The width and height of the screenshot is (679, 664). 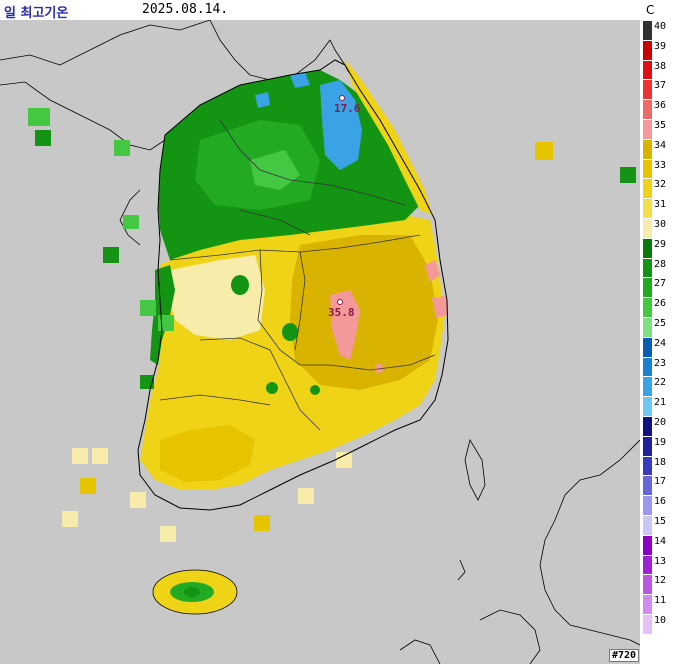 I want to click on map-title: 일 최고기온, so click(x=36, y=13).